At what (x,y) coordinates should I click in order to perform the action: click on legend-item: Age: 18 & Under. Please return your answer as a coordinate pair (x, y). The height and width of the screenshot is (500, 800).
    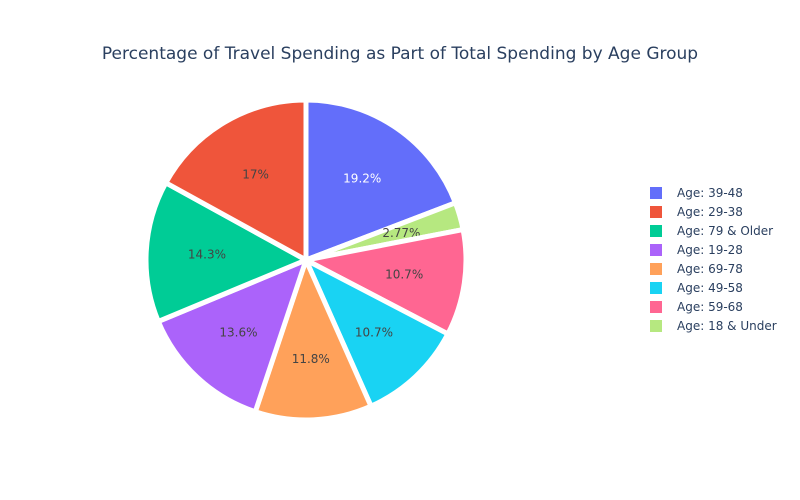
    Looking at the image, I should click on (713, 325).